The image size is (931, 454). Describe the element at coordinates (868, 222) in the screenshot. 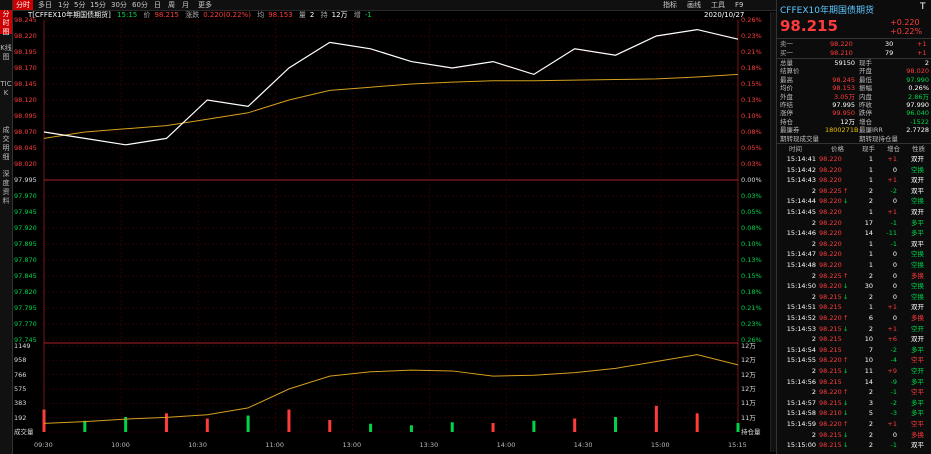

I see `trade-vol: 17` at that location.